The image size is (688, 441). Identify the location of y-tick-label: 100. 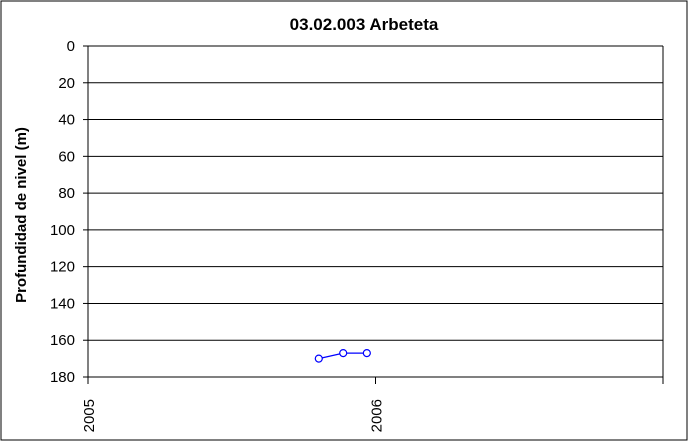
(62, 230).